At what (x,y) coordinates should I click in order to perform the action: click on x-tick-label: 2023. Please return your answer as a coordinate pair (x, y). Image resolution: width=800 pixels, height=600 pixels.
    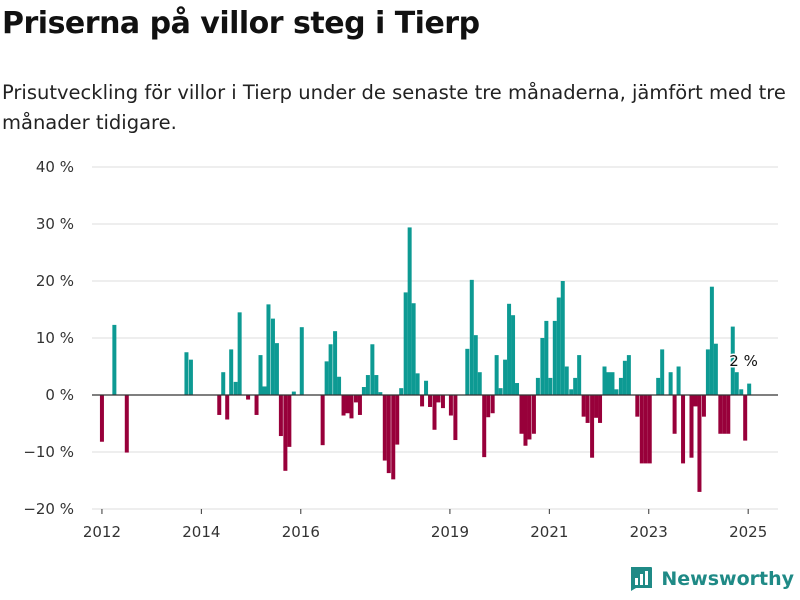
    Looking at the image, I should click on (649, 532).